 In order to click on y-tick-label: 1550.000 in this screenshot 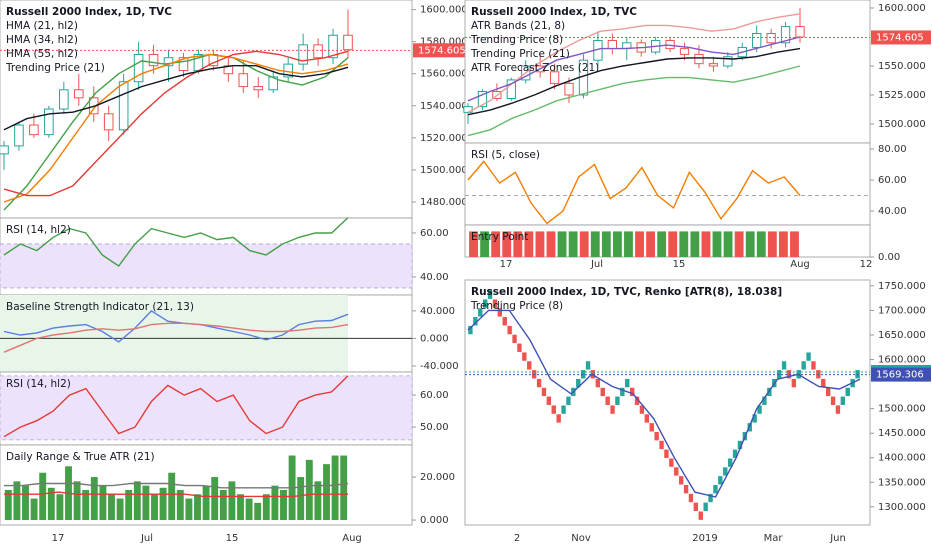, I will do `click(902, 66)`.